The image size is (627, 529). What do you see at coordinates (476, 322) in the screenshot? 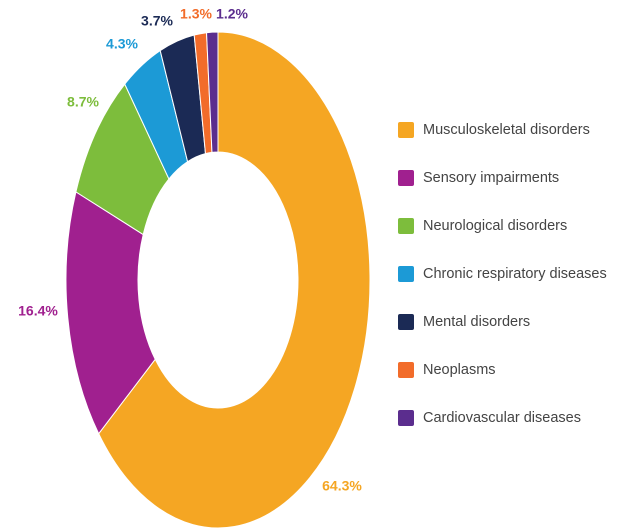
I see `legend-label: Mental disorders` at bounding box center [476, 322].